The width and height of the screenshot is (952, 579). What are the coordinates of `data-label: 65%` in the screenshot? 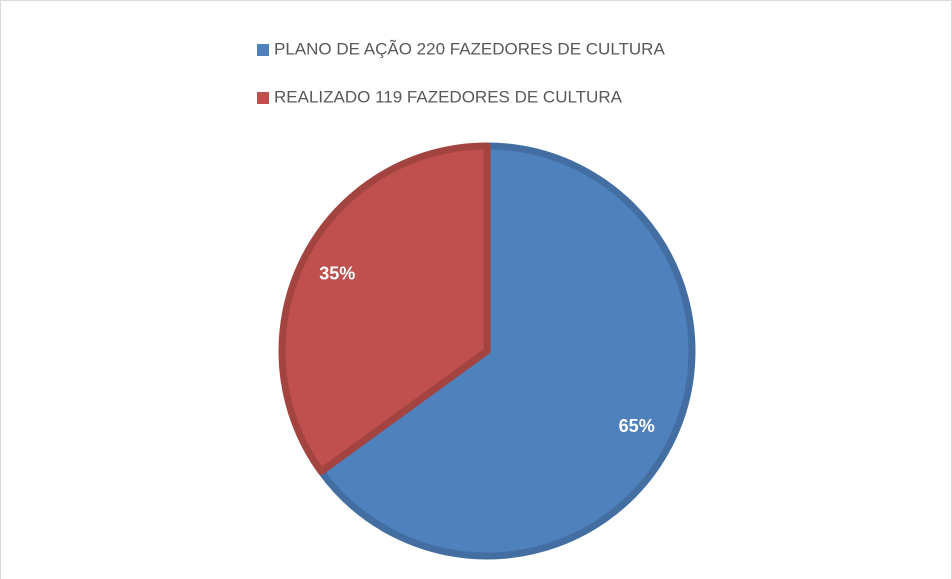 It's located at (637, 426).